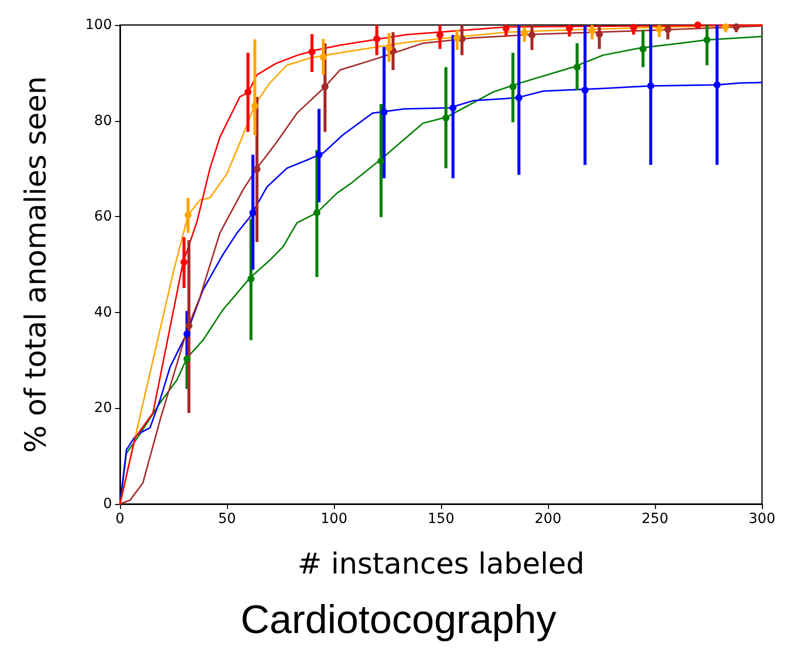  I want to click on y-tick-label: 40, so click(103, 312).